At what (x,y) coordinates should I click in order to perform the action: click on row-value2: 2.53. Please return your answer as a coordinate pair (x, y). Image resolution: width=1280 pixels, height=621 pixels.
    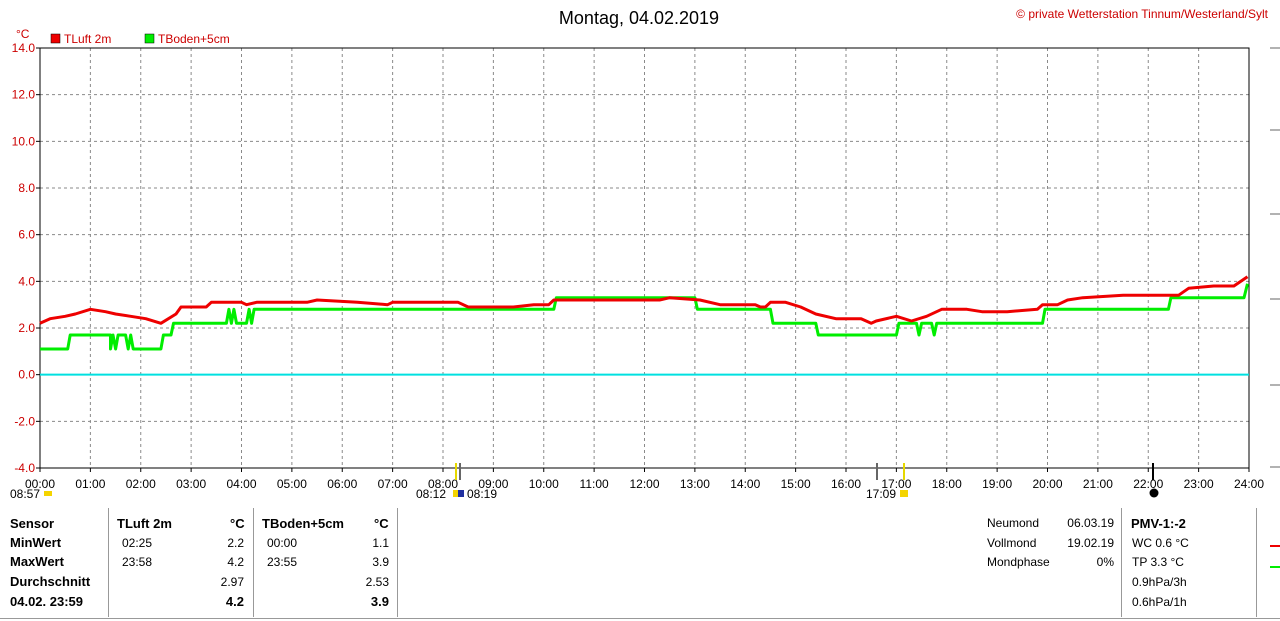
    Looking at the image, I should click on (377, 582).